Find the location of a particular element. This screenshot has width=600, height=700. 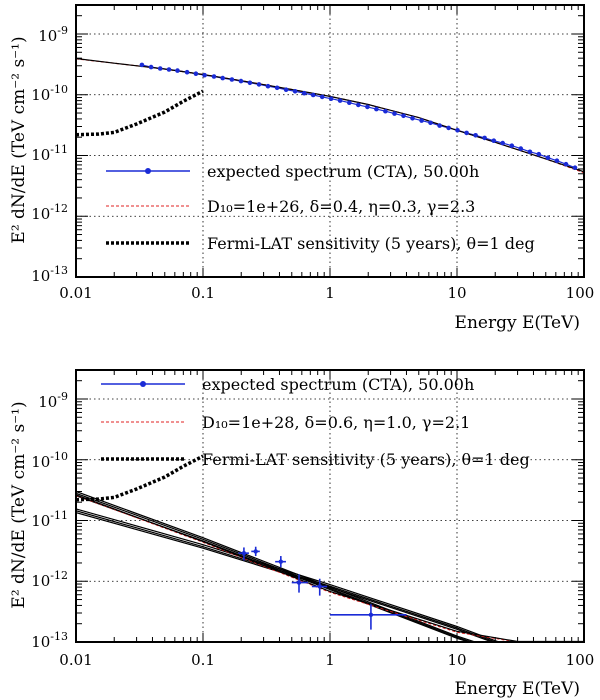

bottom-y-tick-label: 10-13 is located at coordinates (49, 640).